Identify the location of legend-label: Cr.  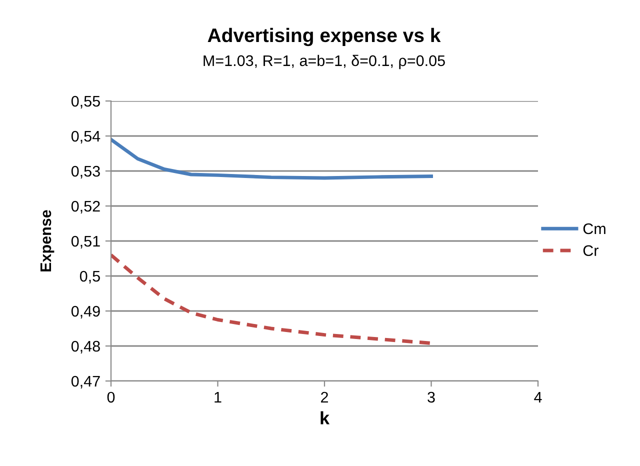
(590, 250).